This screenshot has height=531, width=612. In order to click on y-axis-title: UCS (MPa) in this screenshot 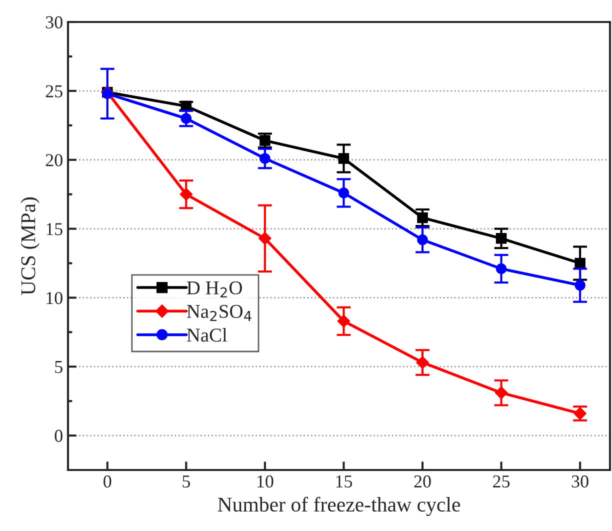, I will do `click(30, 246)`.